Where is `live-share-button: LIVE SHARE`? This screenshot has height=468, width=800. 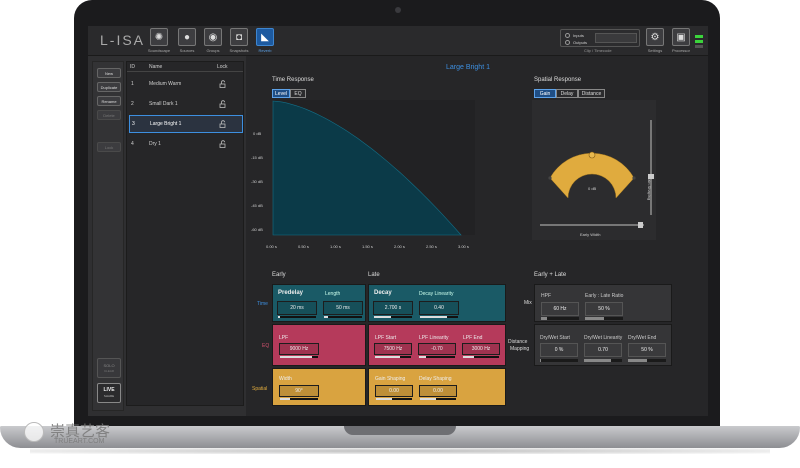
live-share-button: LIVE SHARE is located at coordinates (109, 393).